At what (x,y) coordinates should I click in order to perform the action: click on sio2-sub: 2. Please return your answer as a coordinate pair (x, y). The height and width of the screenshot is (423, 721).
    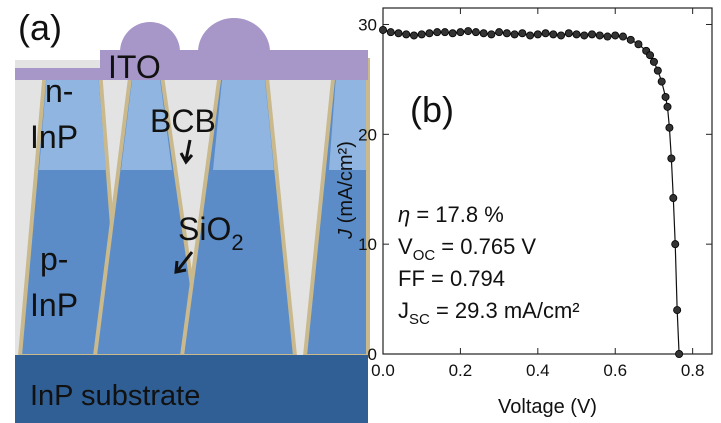
    Looking at the image, I should click on (237, 242).